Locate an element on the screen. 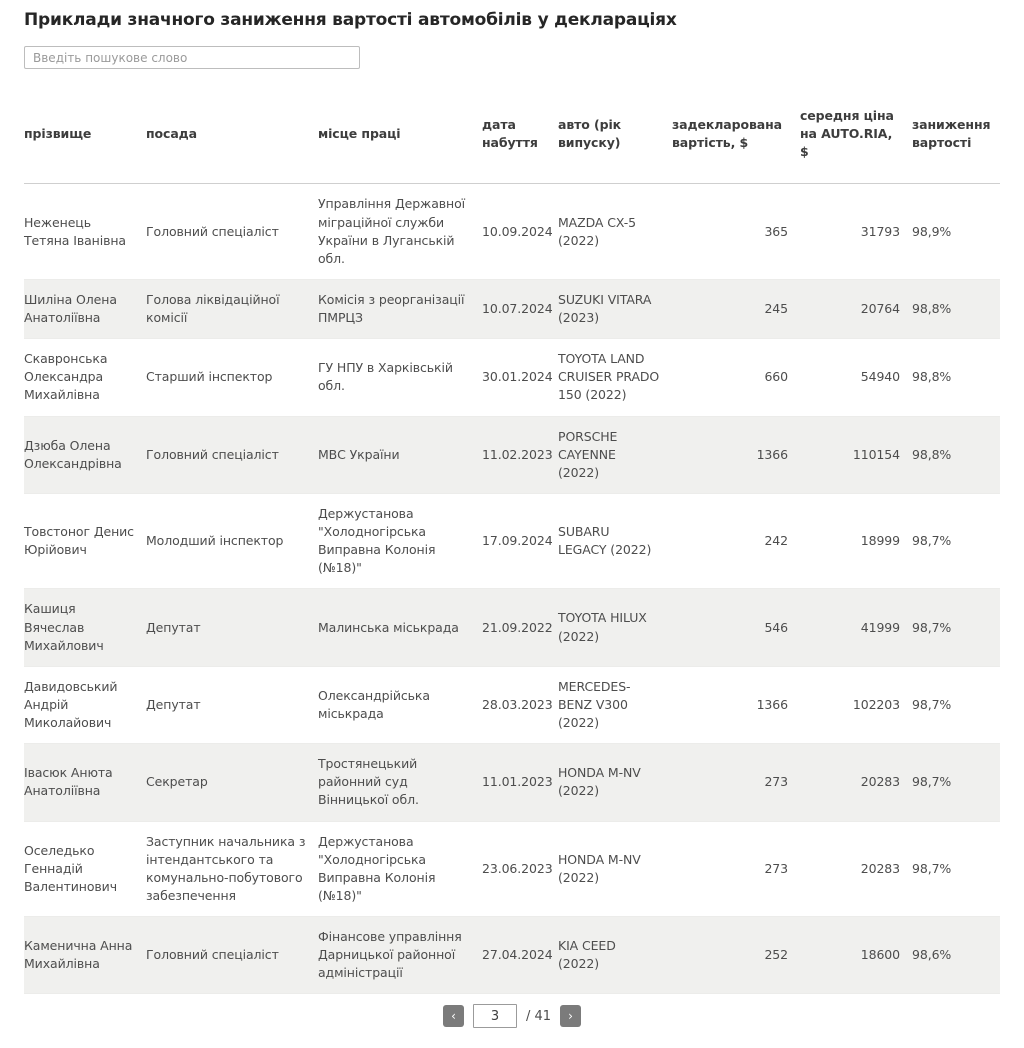  column-header-car: авто (рік випуску) is located at coordinates (615, 134).